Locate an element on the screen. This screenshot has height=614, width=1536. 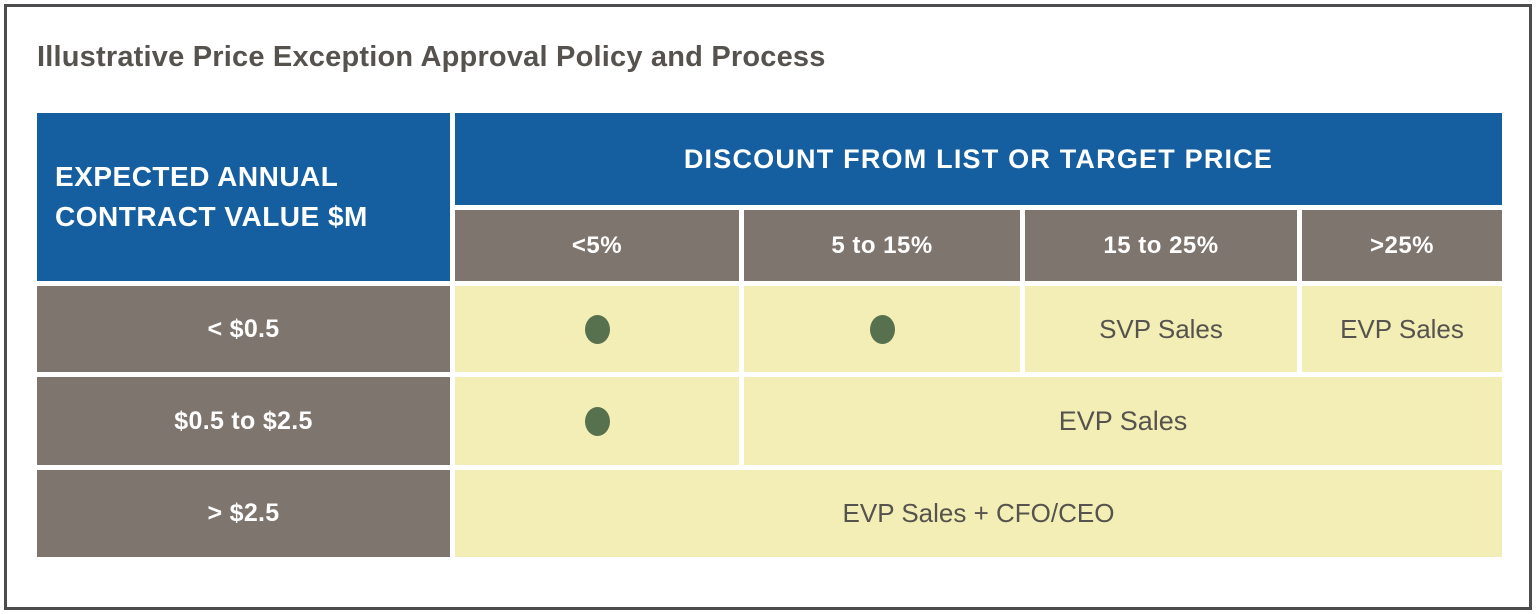
cell-row1-5to15pct-dot is located at coordinates (882, 329).